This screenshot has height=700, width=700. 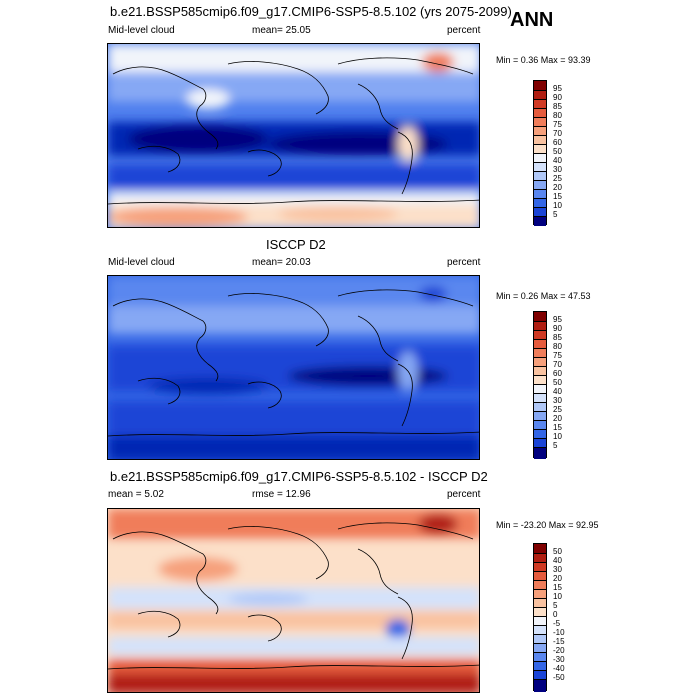 I want to click on panel3-tick: 40, so click(x=557, y=560).